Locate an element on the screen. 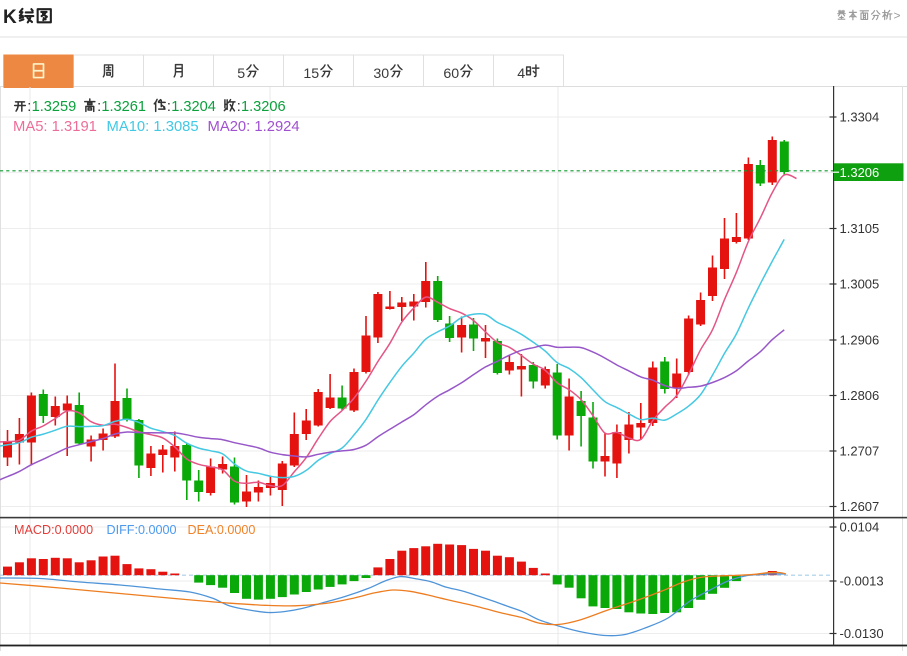 The width and height of the screenshot is (907, 656). svg-text: 15 is located at coordinates (311, 74).